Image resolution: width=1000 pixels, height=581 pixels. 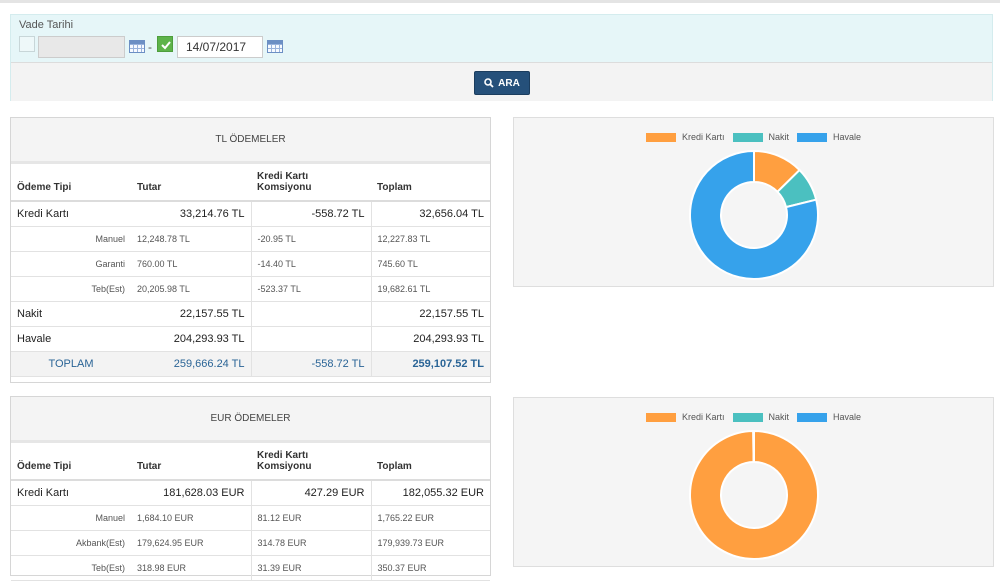 What do you see at coordinates (310, 493) in the screenshot?
I see `commission: 427.29 EUR` at bounding box center [310, 493].